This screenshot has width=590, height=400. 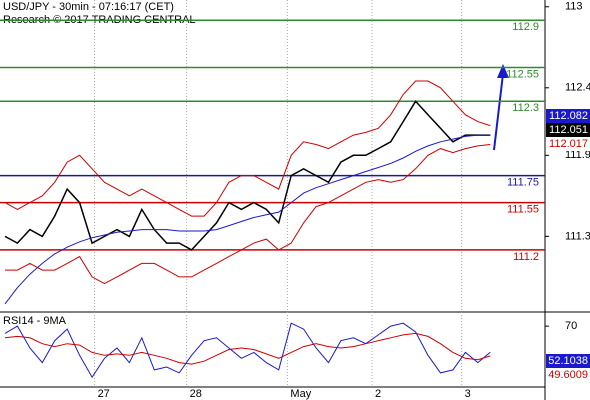 I want to click on price-box-label: 112.017, so click(x=568, y=144).